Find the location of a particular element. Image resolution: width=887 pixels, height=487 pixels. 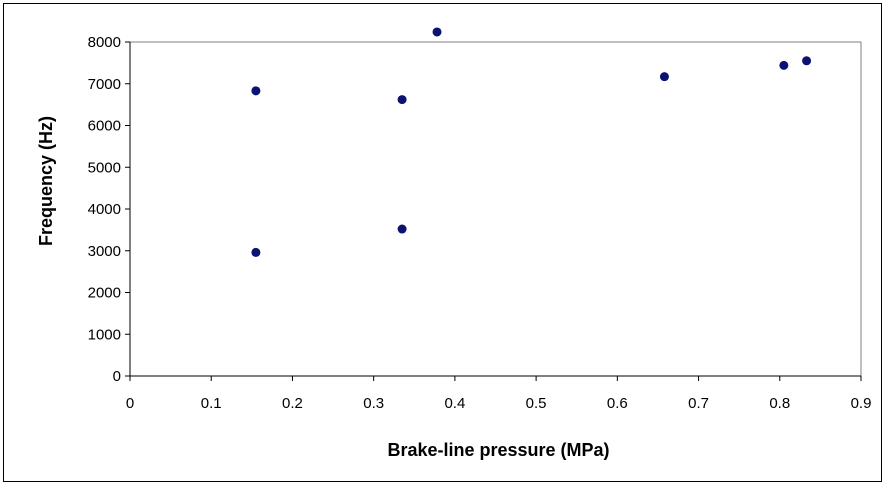

y-ticks: 0 1000 2000 3000 4000 5000 6000 7000 8000 is located at coordinates (109, 209).